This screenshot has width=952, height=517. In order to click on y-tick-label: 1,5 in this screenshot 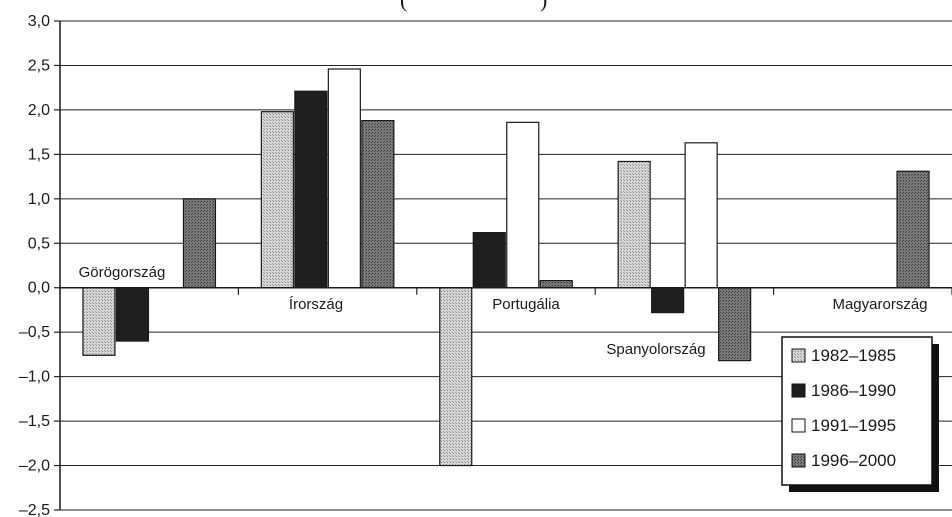, I will do `click(39, 154)`.